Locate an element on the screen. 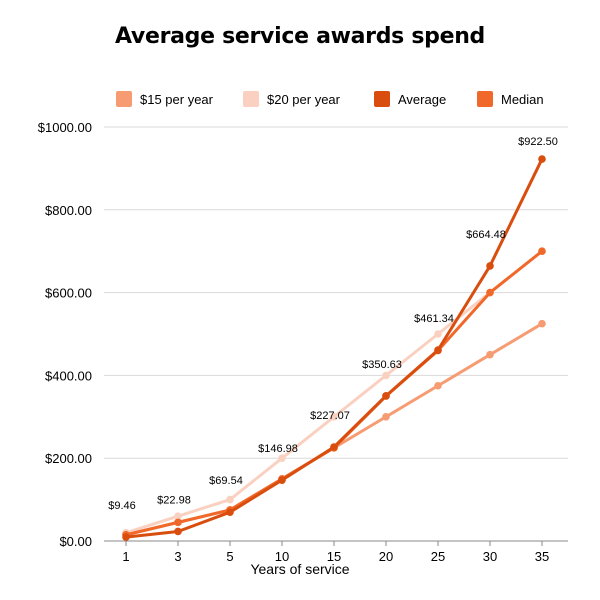 The width and height of the screenshot is (600, 600). legend: $15 per year $20 per year Average Median is located at coordinates (300, 101).